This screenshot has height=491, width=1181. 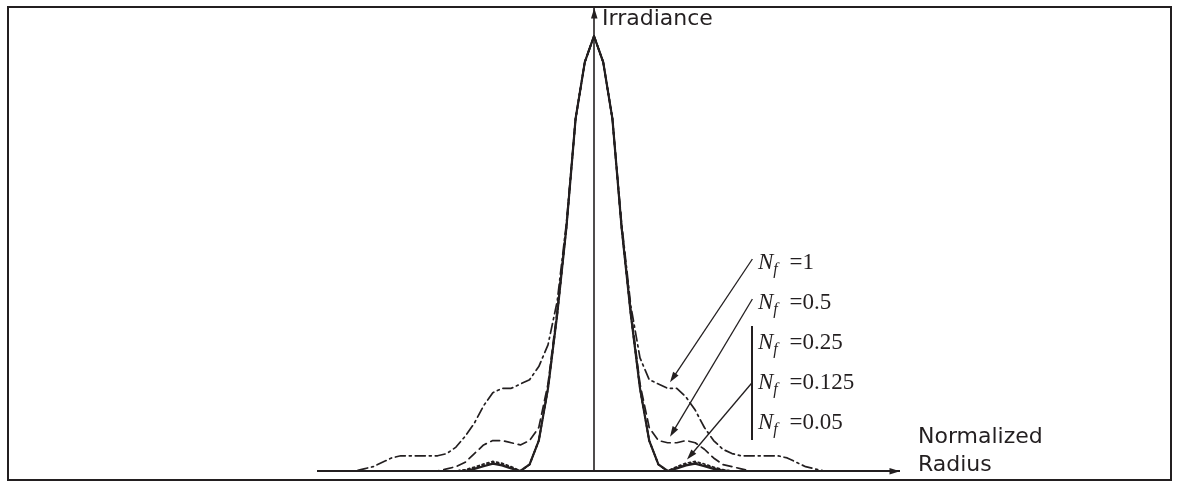 What do you see at coordinates (657, 17) in the screenshot?
I see `y-axis-title: Irradiance` at bounding box center [657, 17].